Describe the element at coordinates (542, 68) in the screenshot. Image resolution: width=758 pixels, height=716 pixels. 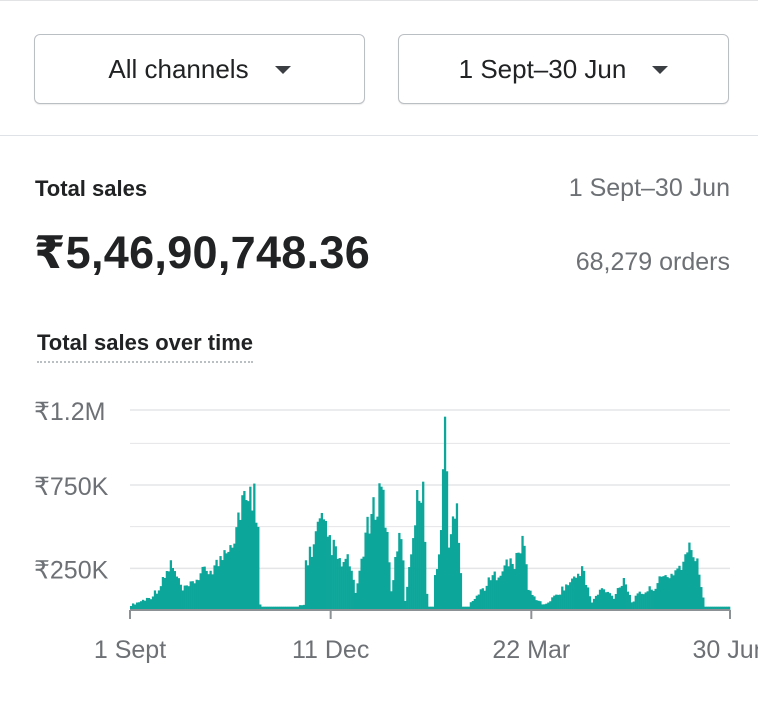
I see `date-range-select-label: 1 Sept–30 Jun` at that location.